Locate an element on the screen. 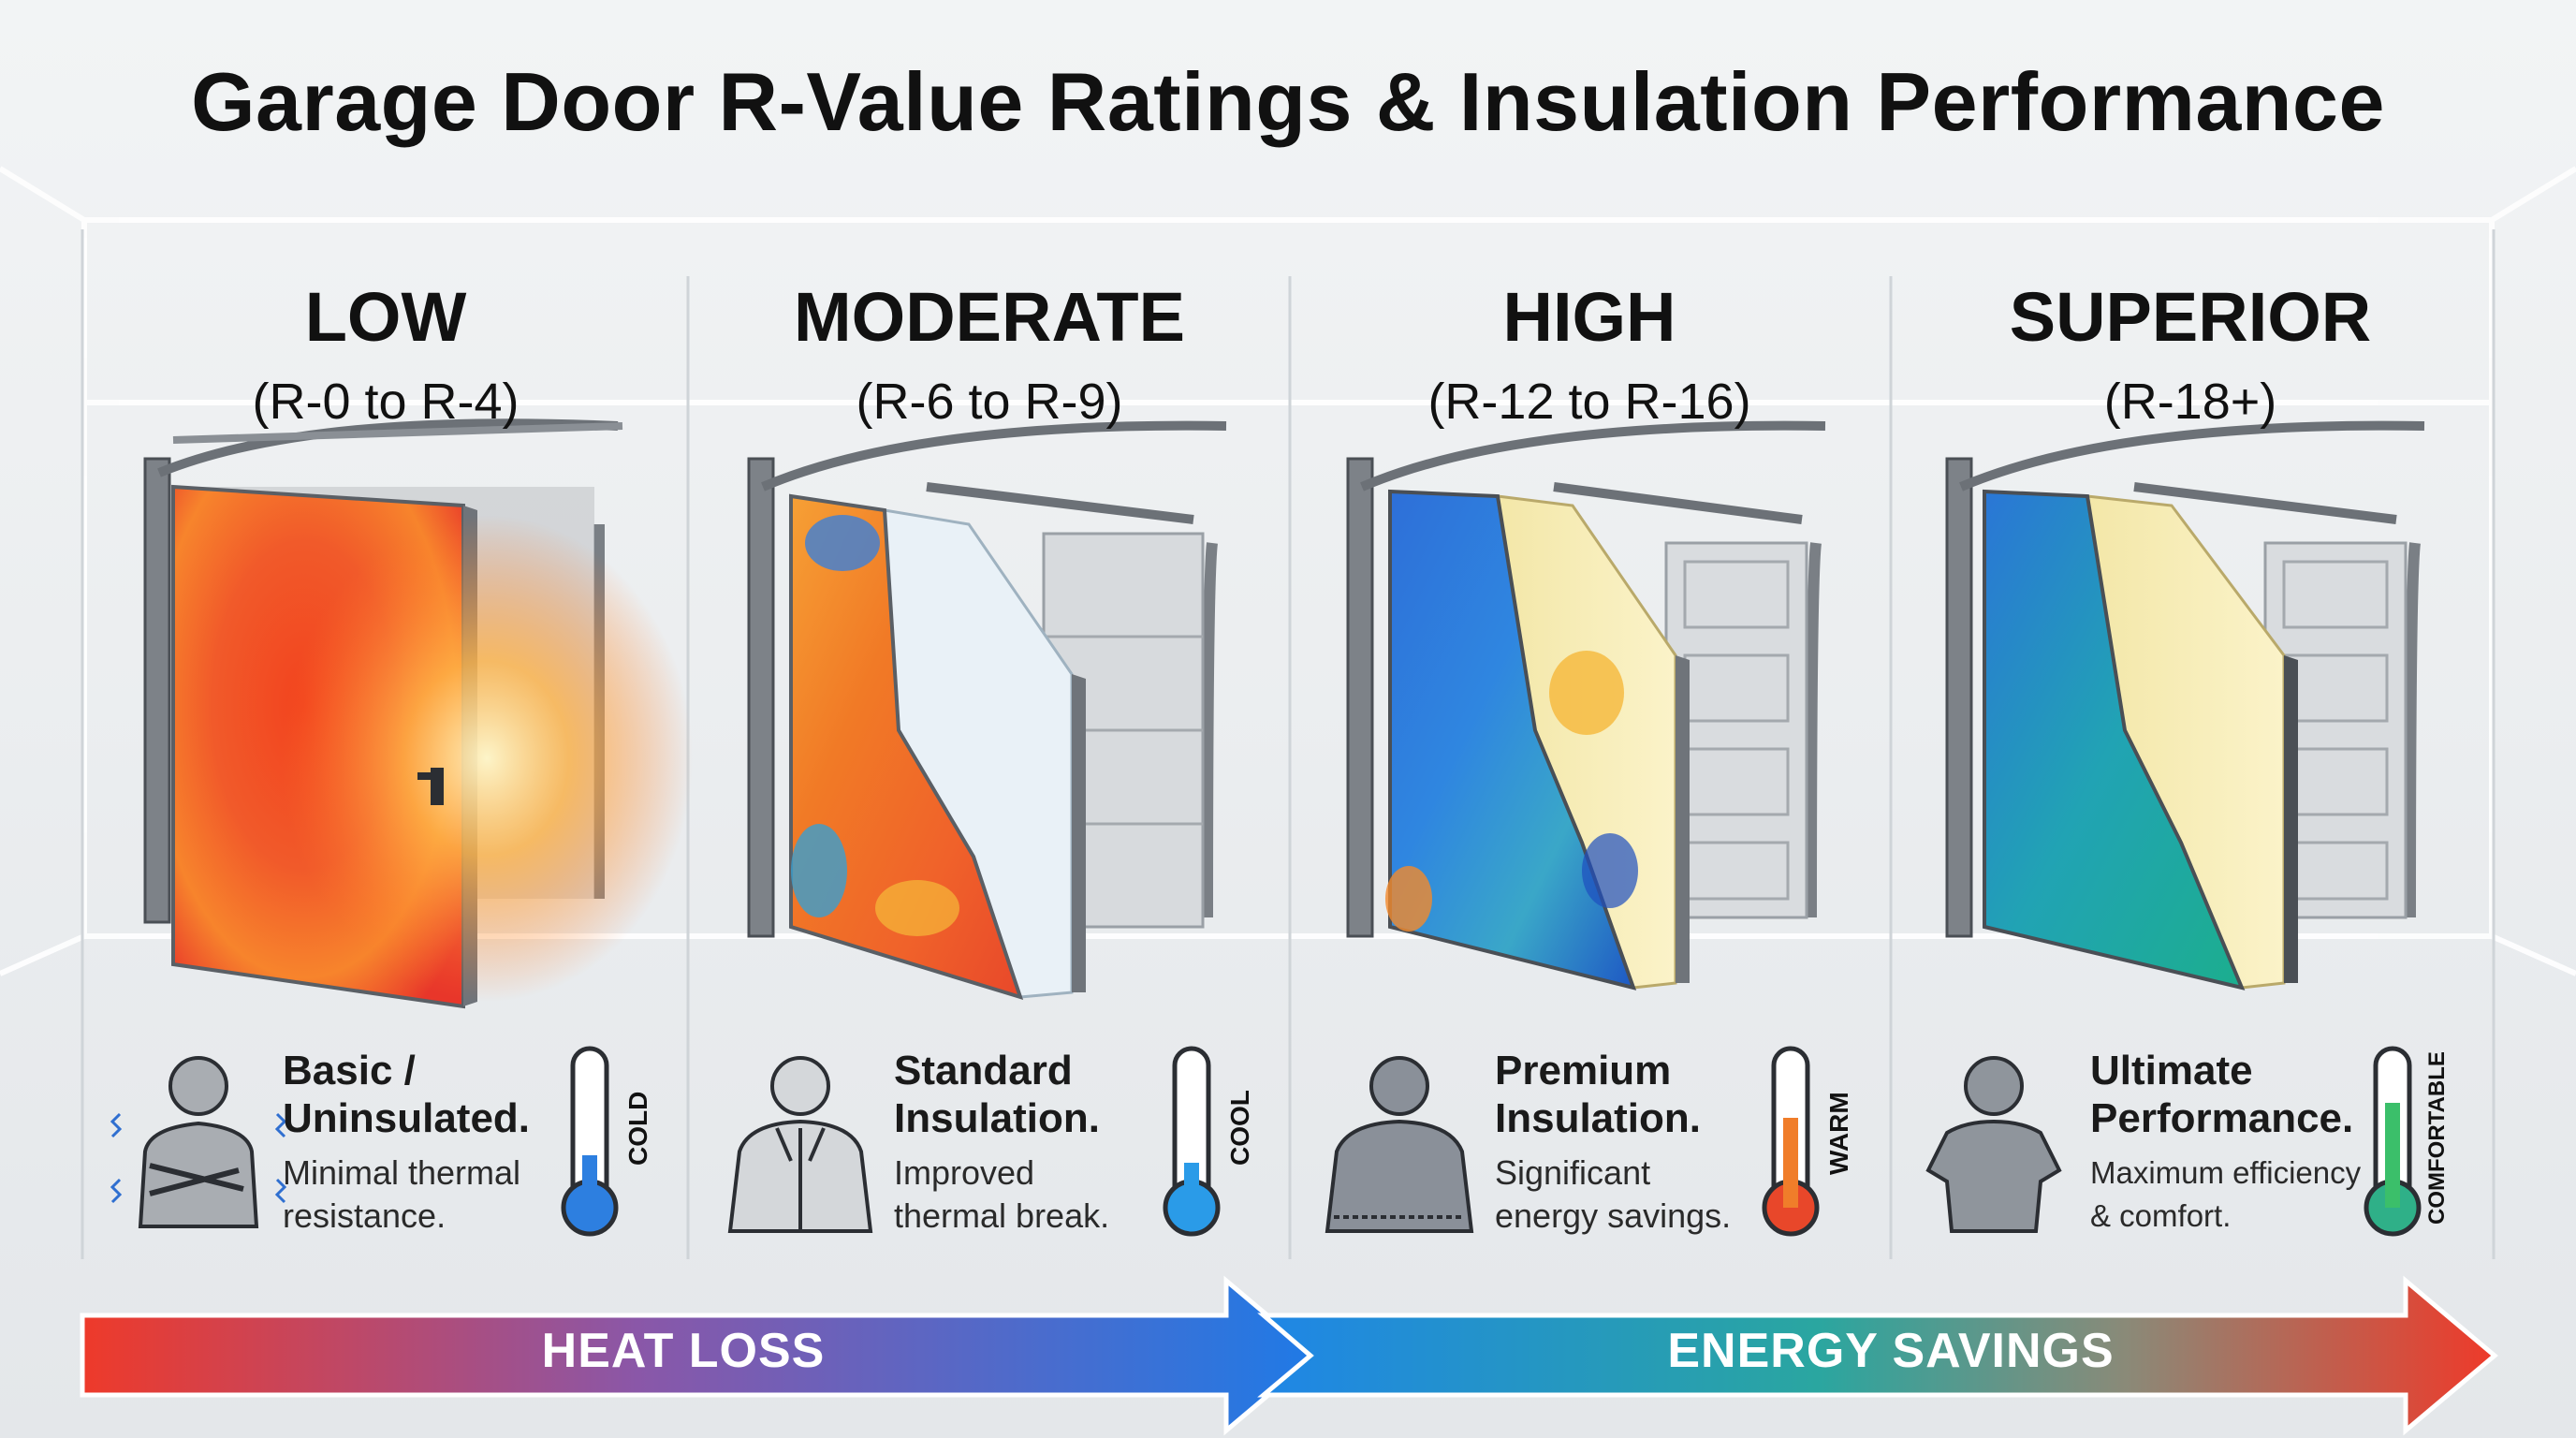  column-level: HIGH is located at coordinates (1589, 317).